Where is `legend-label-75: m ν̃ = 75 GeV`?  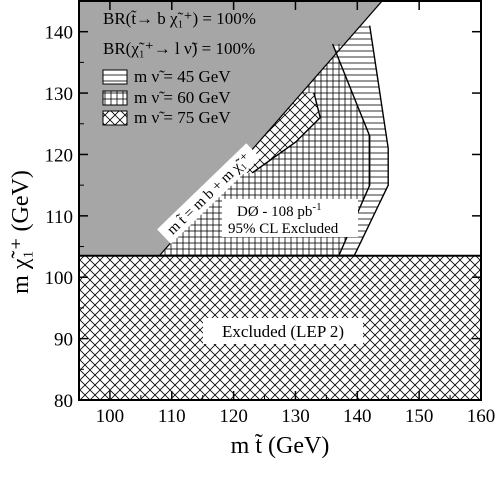
legend-label-75: m ν̃ = 75 GeV is located at coordinates (182, 117).